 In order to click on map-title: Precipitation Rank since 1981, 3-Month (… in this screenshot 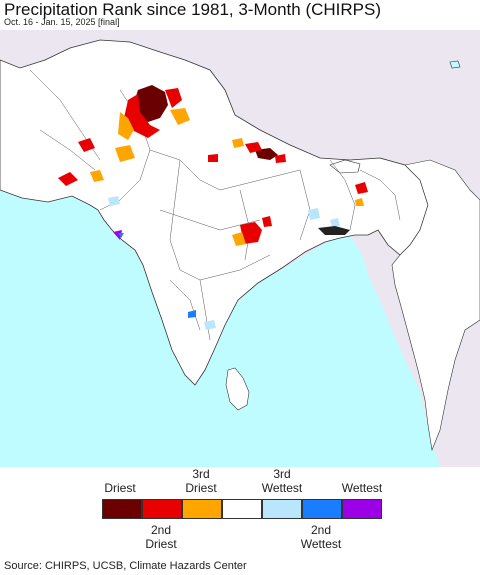, I will do `click(192, 9)`.